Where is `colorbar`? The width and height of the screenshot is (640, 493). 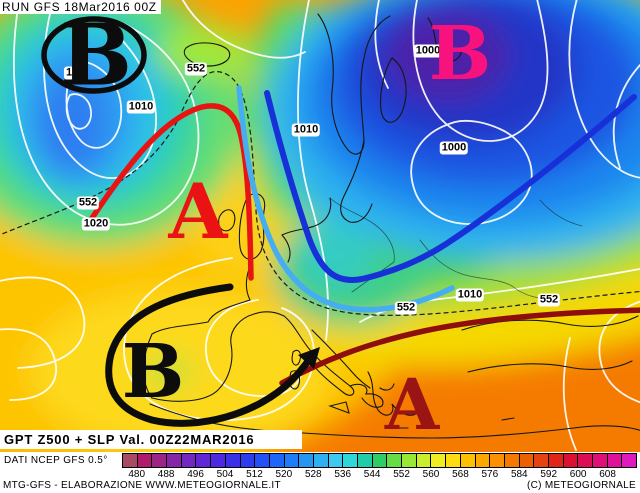
colorbar is located at coordinates (379, 460).